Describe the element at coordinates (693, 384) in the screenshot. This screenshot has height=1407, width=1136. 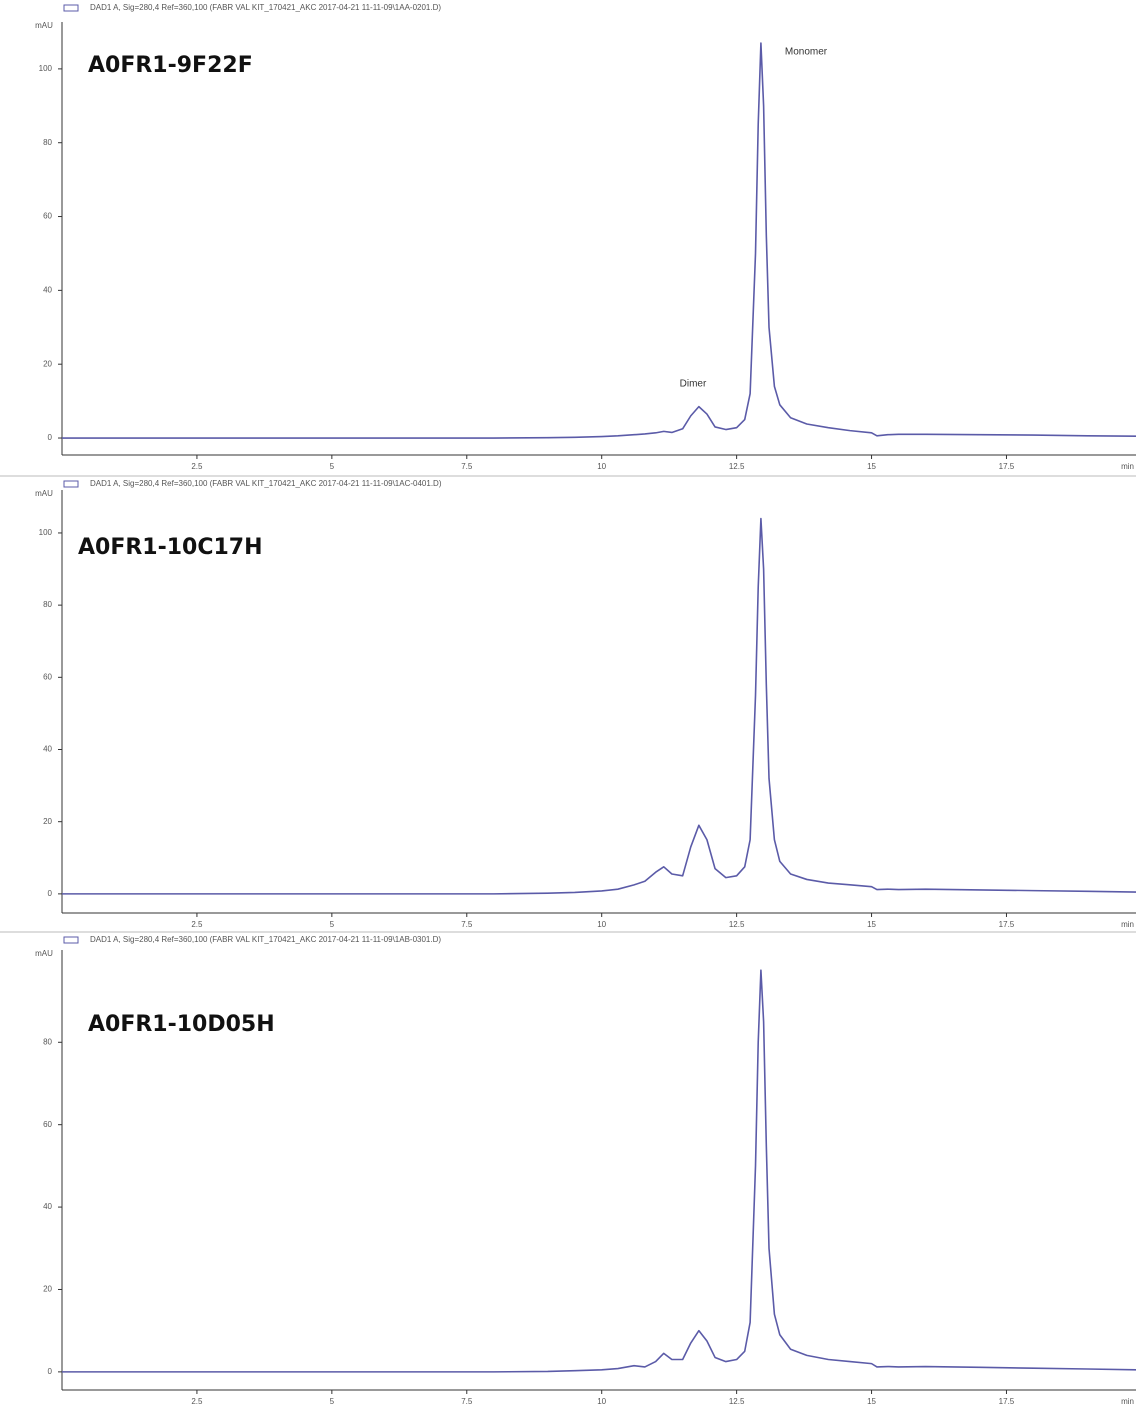
I see `annotation: Dimer` at that location.